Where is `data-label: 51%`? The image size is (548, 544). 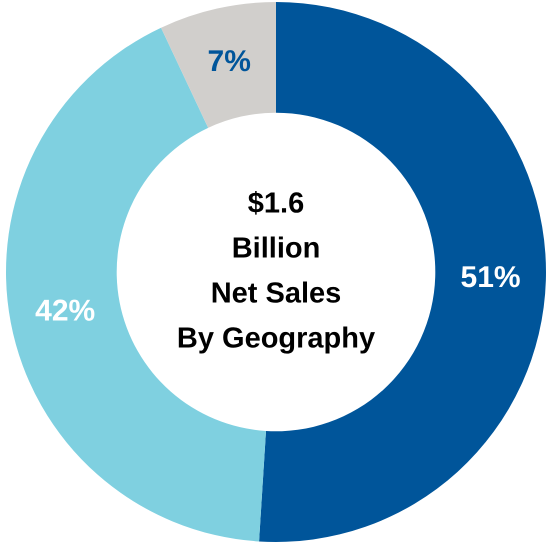
data-label: 51% is located at coordinates (490, 277).